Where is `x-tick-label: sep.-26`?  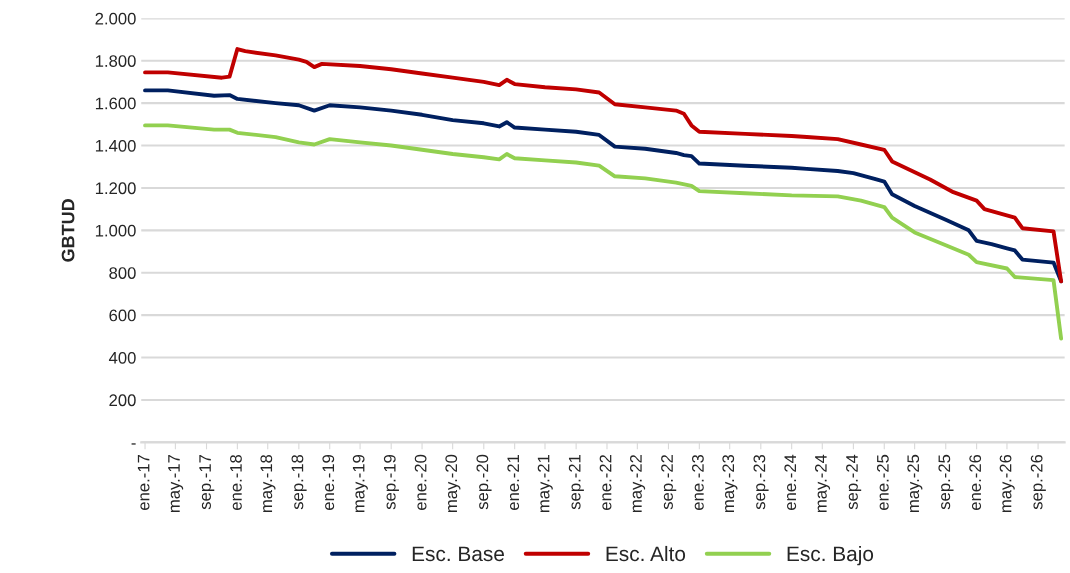
x-tick-label: sep.-26 is located at coordinates (1038, 482).